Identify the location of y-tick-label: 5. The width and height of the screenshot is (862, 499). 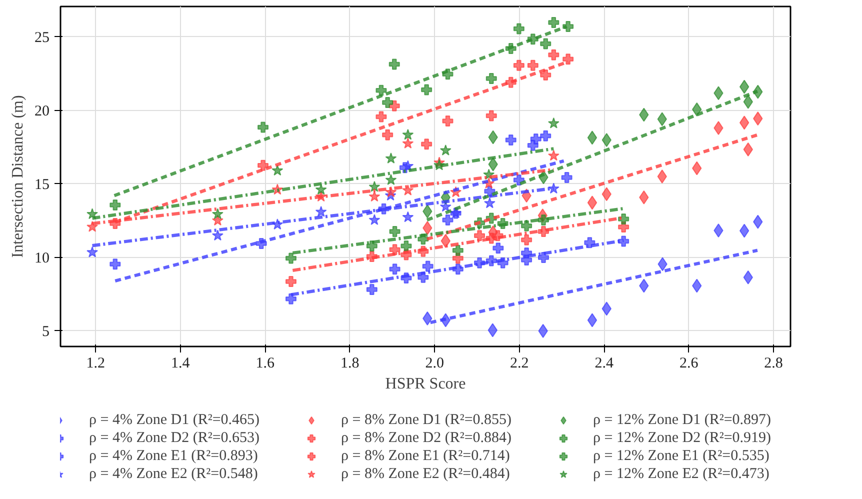
(46, 332).